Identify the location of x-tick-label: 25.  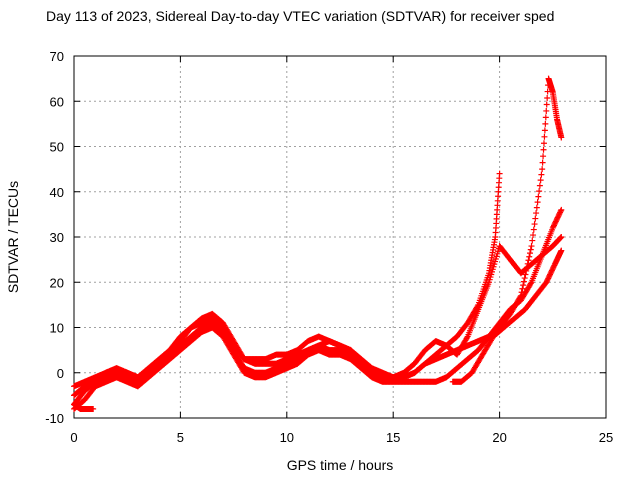
(606, 437).